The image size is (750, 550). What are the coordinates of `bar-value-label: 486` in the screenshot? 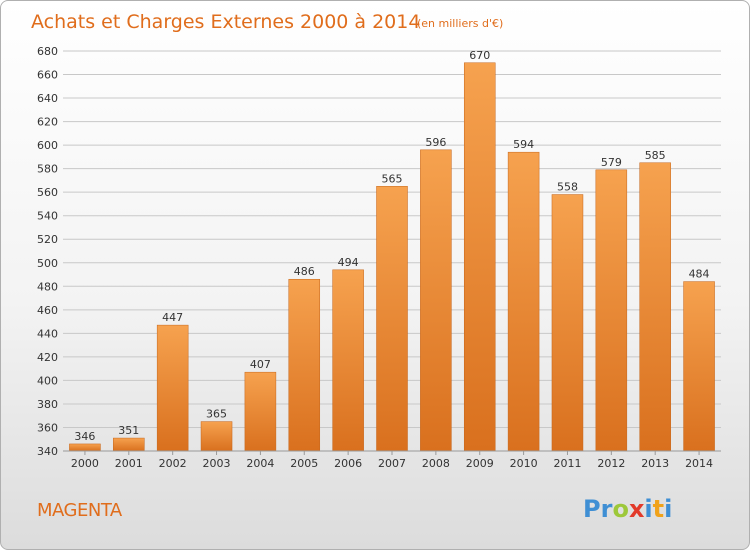 It's located at (304, 271).